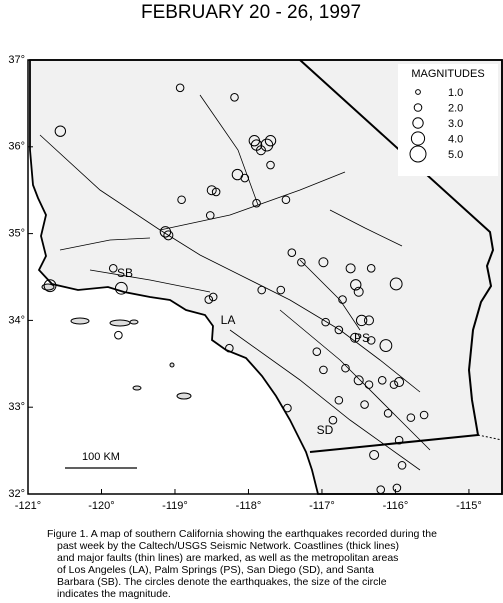  What do you see at coordinates (325, 430) in the screenshot?
I see `place-label: SD` at bounding box center [325, 430].